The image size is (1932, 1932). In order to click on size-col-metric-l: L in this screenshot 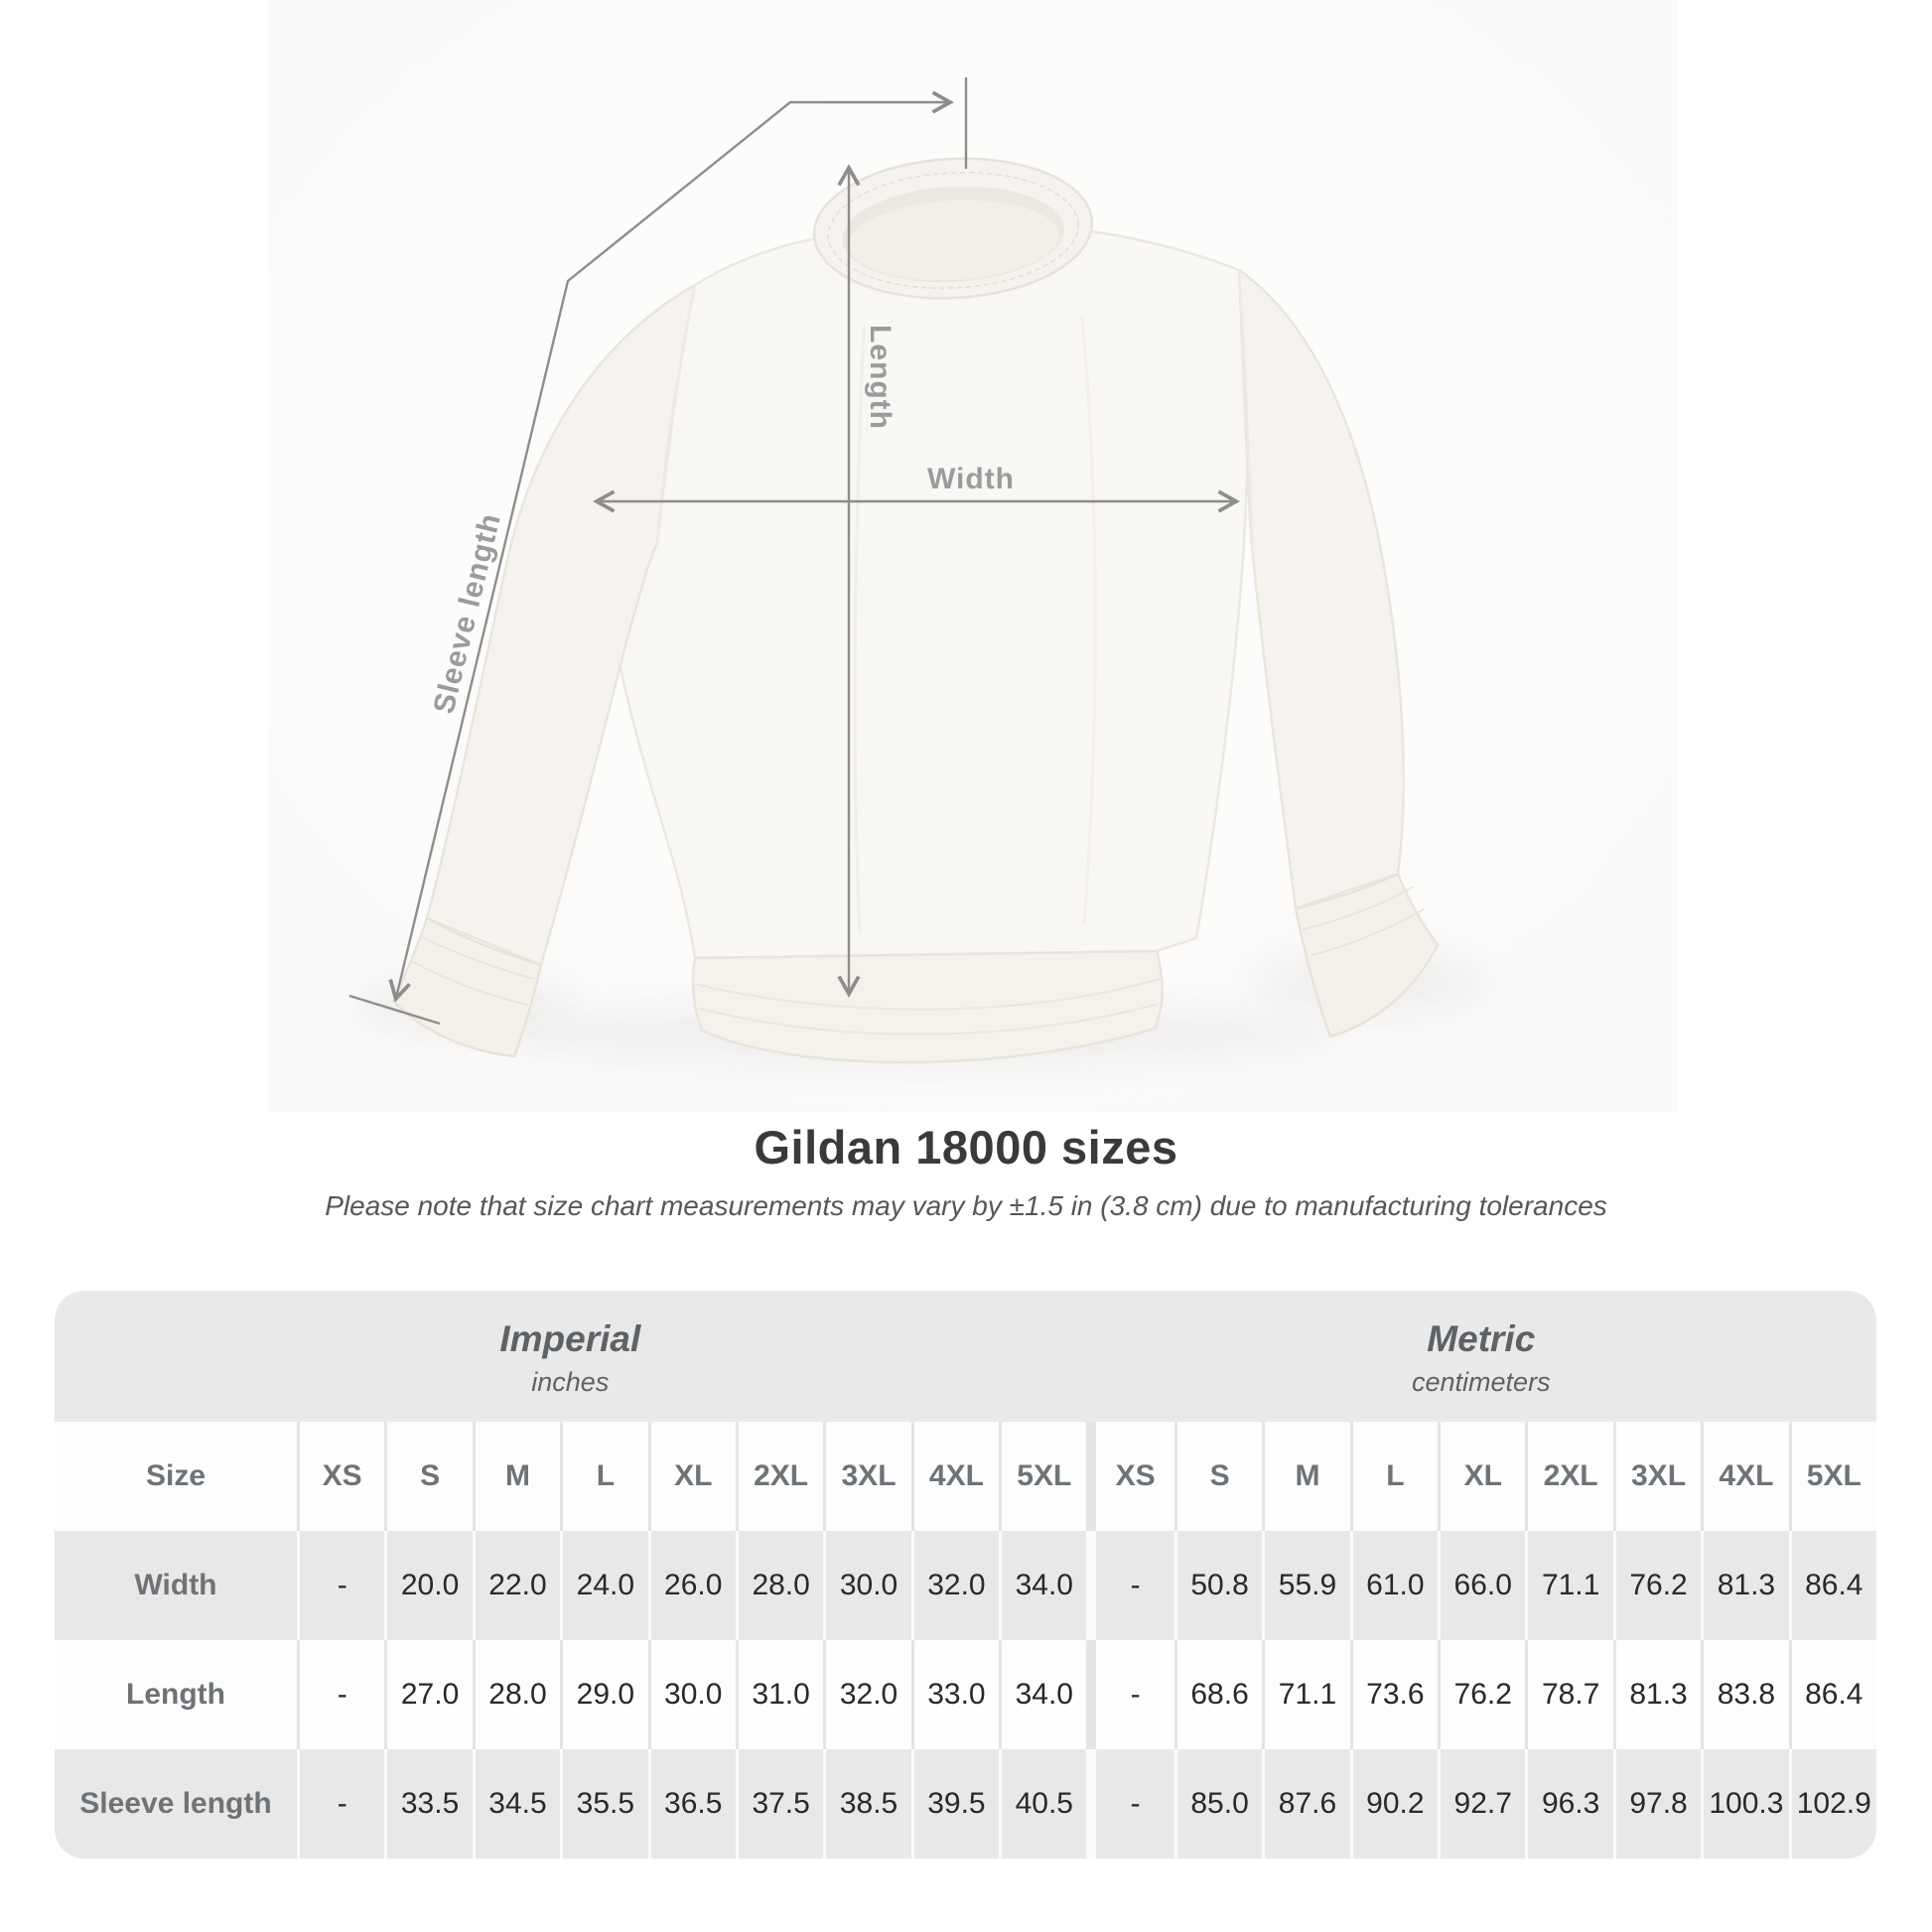, I will do `click(1393, 1477)`.